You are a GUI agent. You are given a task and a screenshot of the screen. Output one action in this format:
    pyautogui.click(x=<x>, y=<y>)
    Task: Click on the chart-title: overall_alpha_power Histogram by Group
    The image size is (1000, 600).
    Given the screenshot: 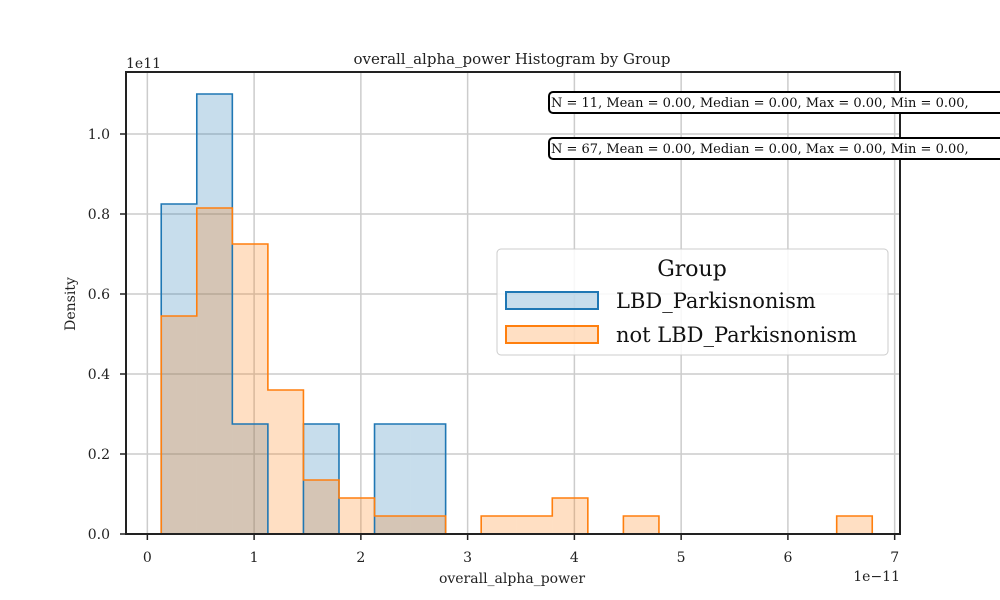 What is the action you would take?
    pyautogui.click(x=512, y=59)
    